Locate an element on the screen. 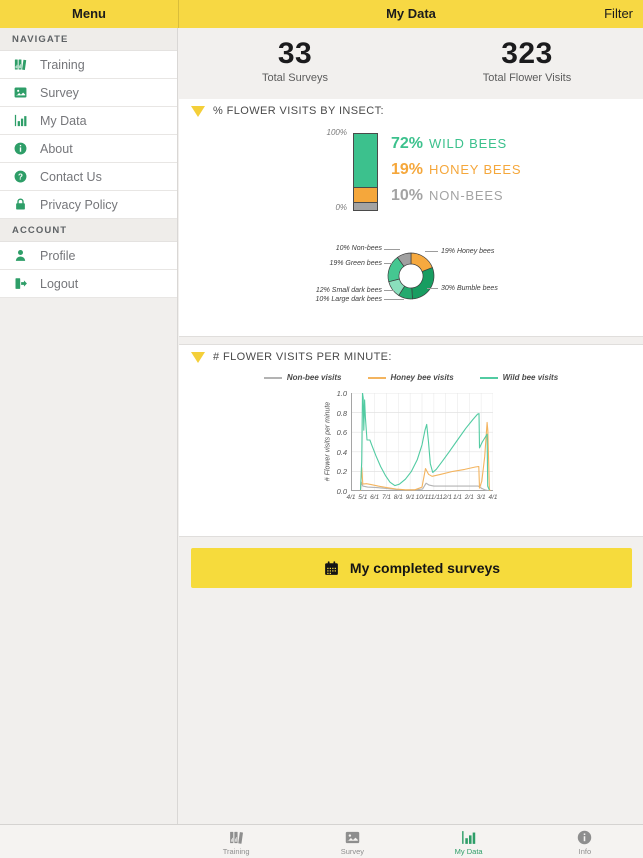 The image size is (643, 858). legend-label: Non-bee visits is located at coordinates (314, 377).